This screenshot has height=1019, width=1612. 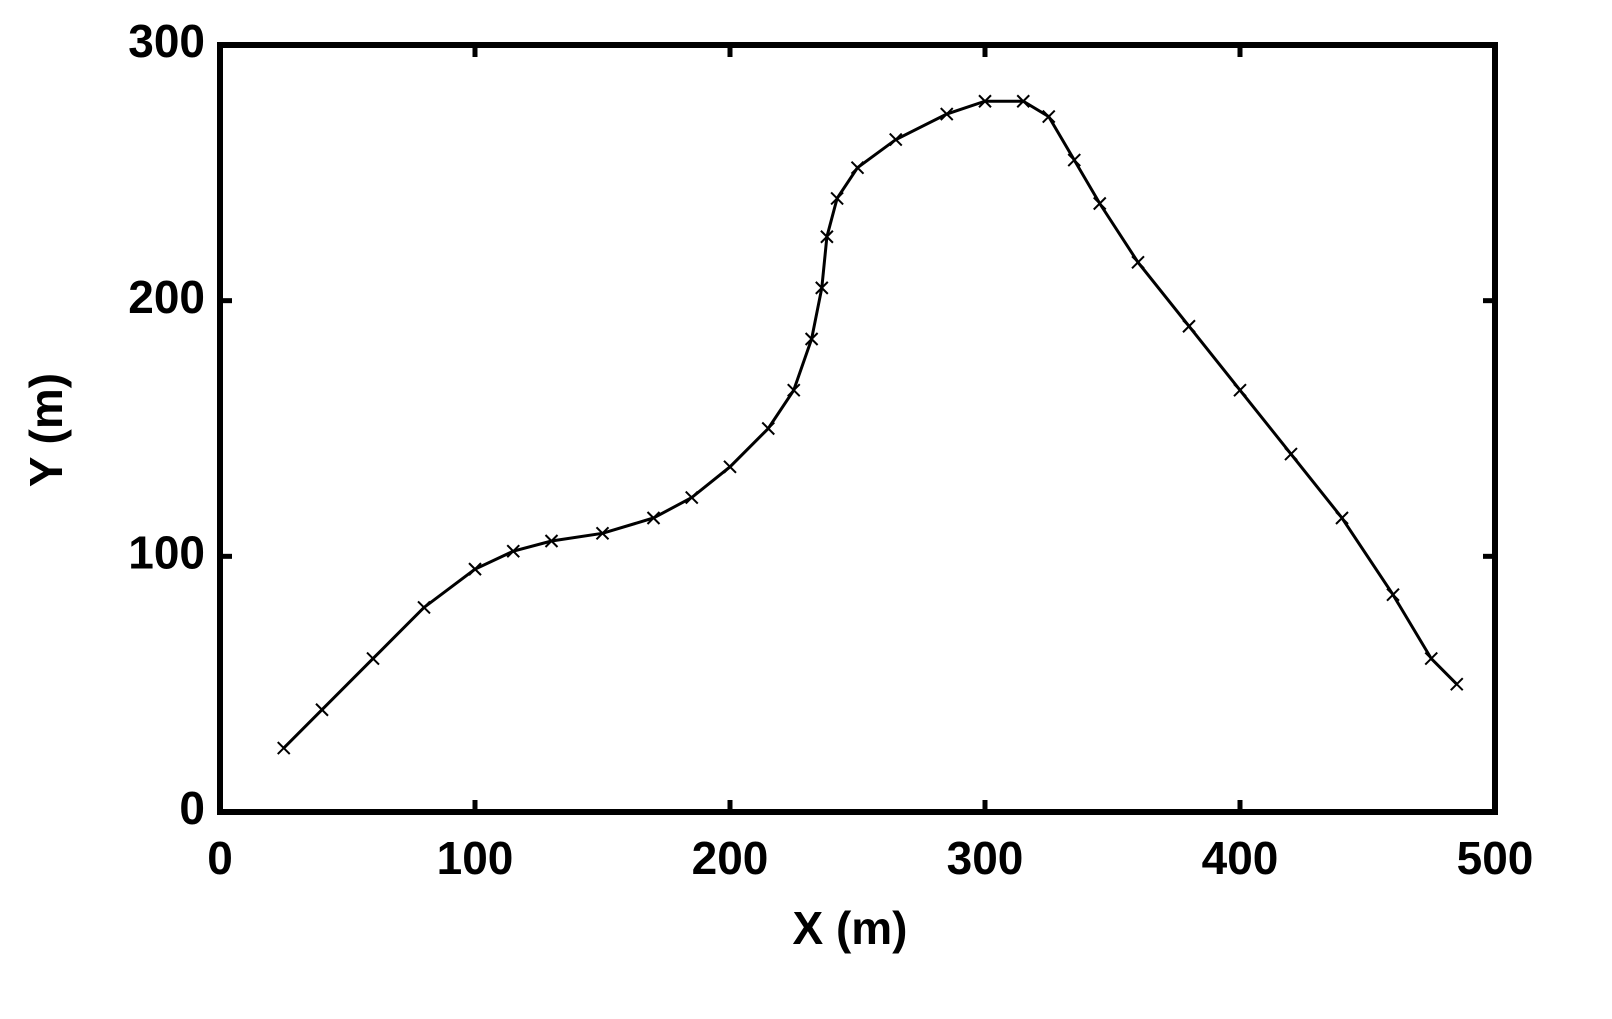 I want to click on y-tick-label: 200, so click(x=166, y=297).